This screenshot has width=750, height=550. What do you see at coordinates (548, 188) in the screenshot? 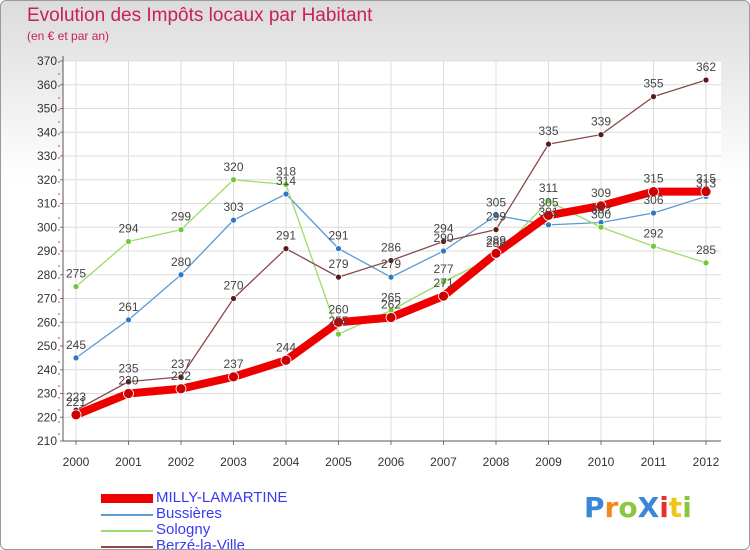
I see `data-label: 311` at bounding box center [548, 188].